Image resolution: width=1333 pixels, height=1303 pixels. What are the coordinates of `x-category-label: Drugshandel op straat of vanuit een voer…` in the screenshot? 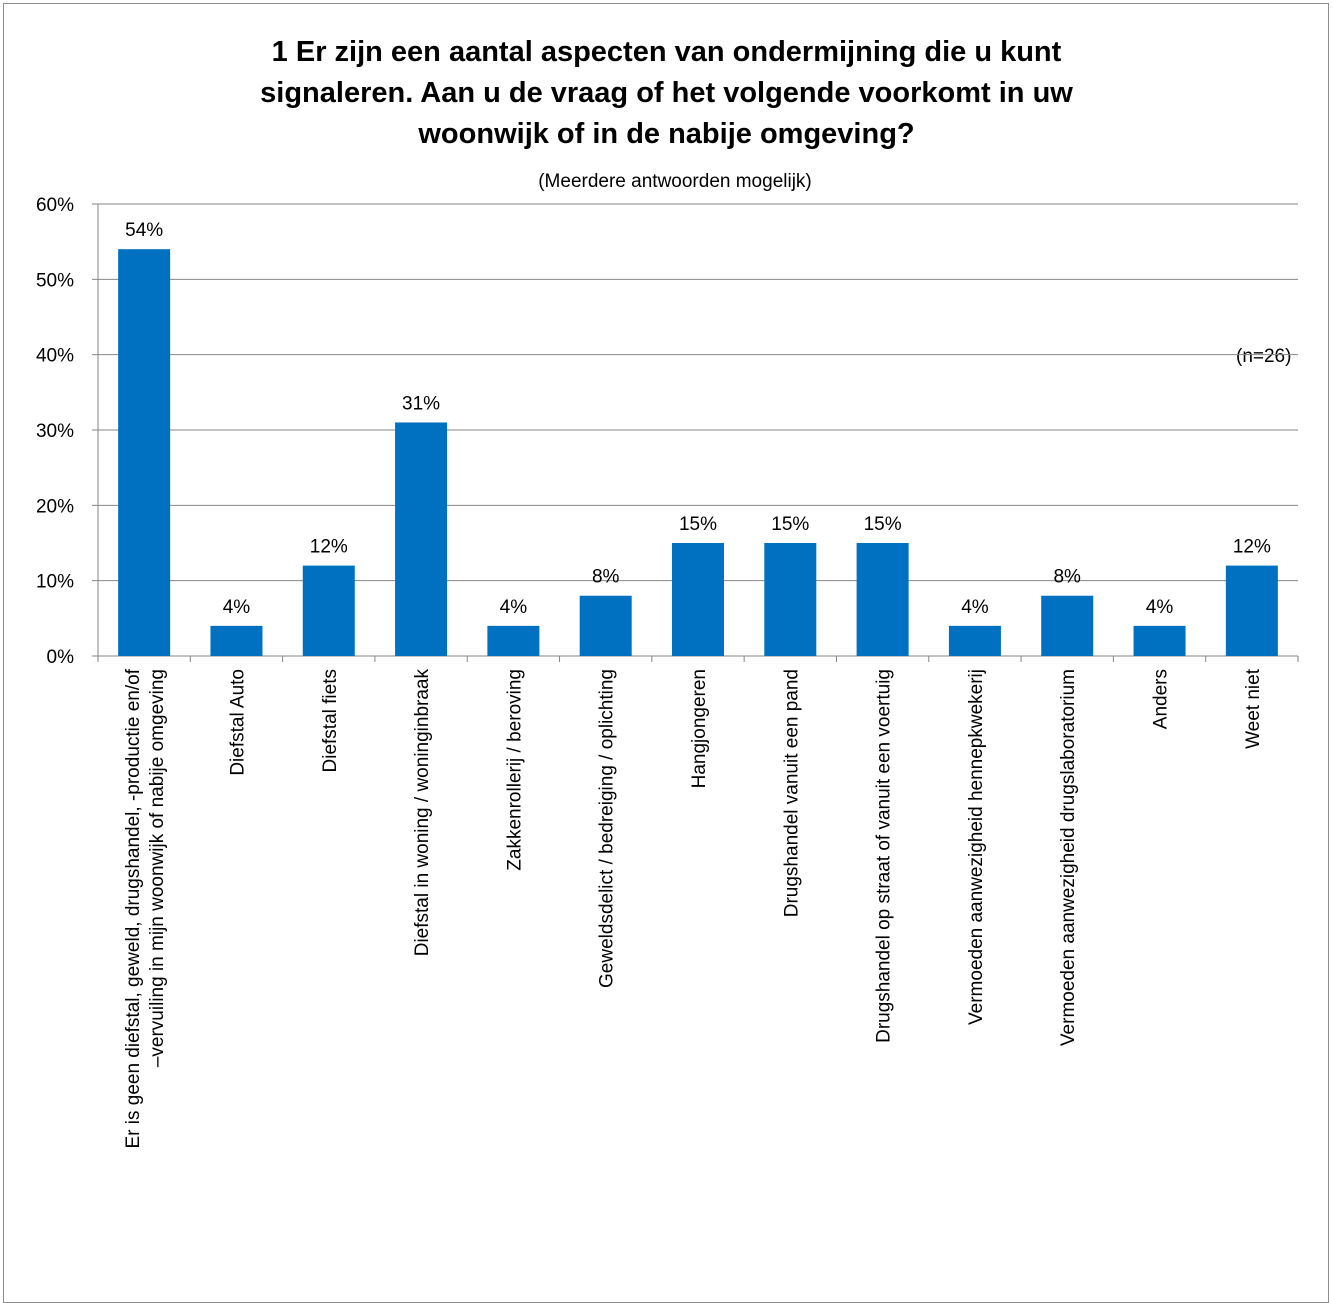 It's located at (884, 856).